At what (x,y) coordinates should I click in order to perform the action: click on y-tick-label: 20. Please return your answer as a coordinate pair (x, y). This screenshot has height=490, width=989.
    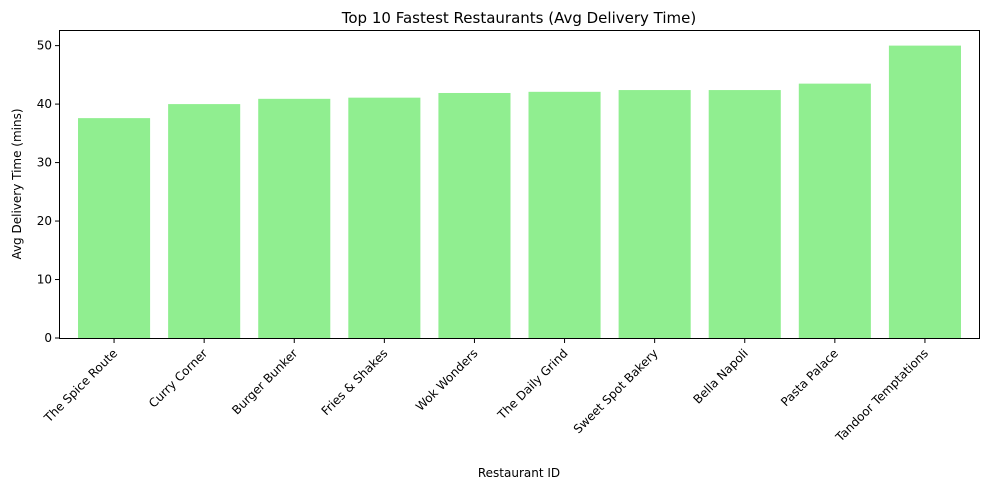
    Looking at the image, I should click on (44, 221).